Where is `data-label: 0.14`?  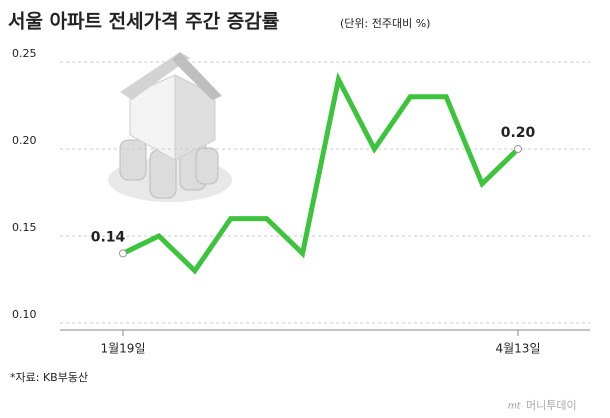 data-label: 0.14 is located at coordinates (108, 237).